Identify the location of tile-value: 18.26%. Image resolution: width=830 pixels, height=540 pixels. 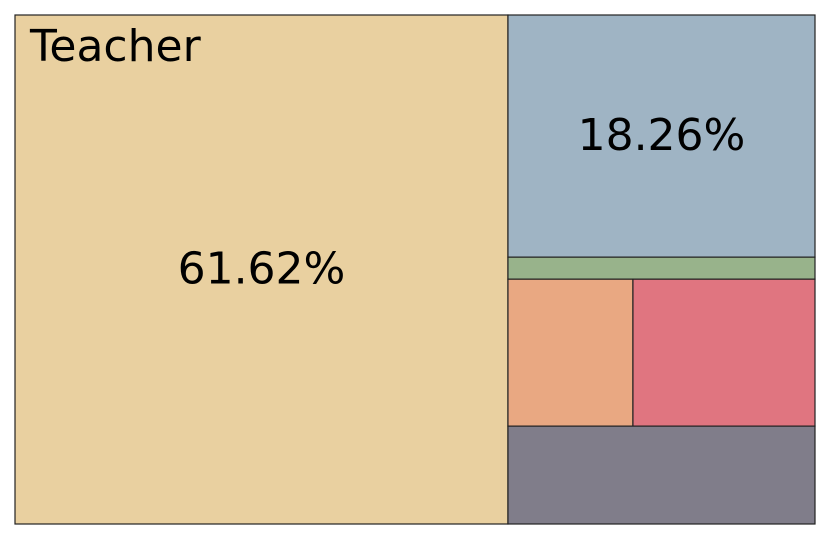
(662, 135).